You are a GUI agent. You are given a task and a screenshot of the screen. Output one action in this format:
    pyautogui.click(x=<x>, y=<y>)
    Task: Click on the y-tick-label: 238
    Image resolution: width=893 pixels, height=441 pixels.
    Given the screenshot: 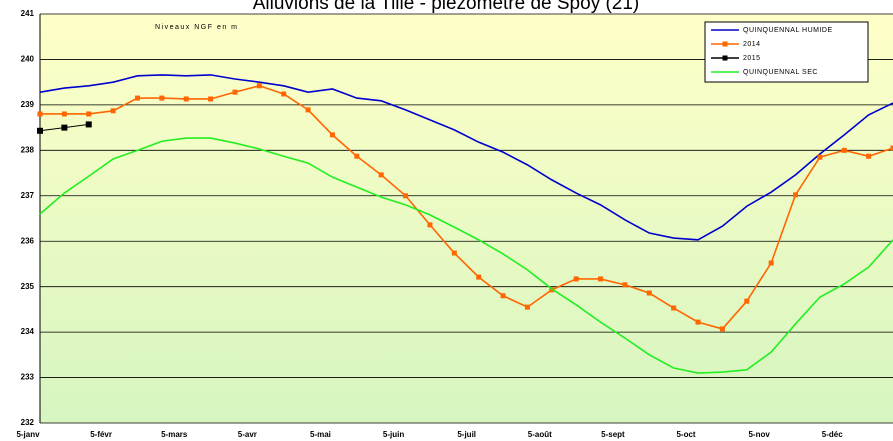 What is the action you would take?
    pyautogui.click(x=28, y=149)
    